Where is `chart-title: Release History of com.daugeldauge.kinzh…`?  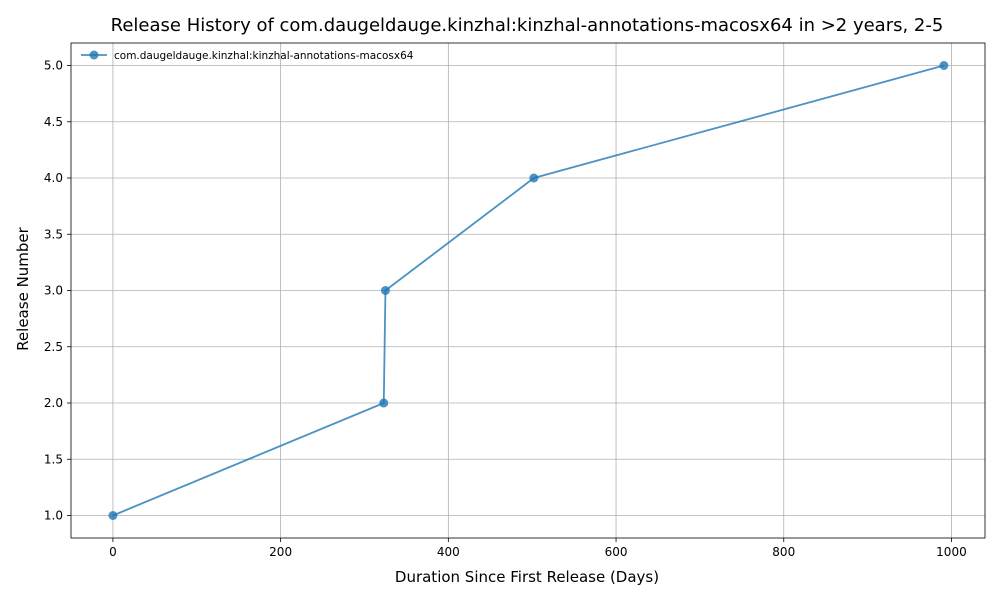 chart-title: Release History of com.daugeldauge.kinzh… is located at coordinates (527, 25).